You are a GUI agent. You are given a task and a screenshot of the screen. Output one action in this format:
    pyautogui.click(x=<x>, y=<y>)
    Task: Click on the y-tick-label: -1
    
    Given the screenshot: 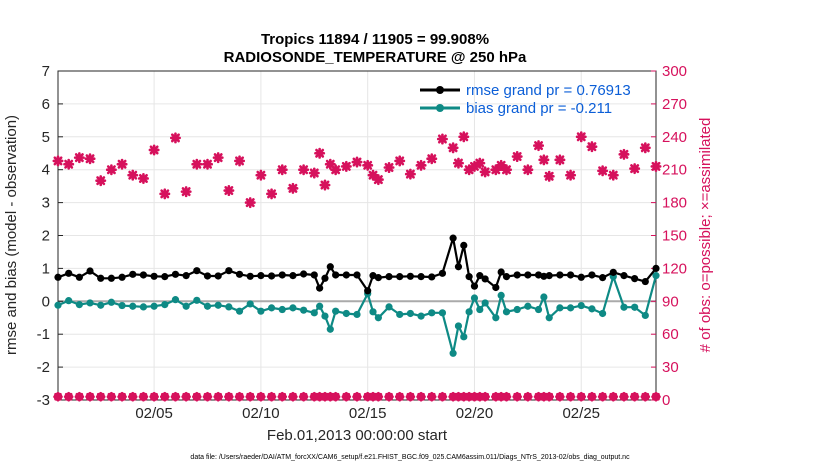 What is the action you would take?
    pyautogui.click(x=43, y=334)
    